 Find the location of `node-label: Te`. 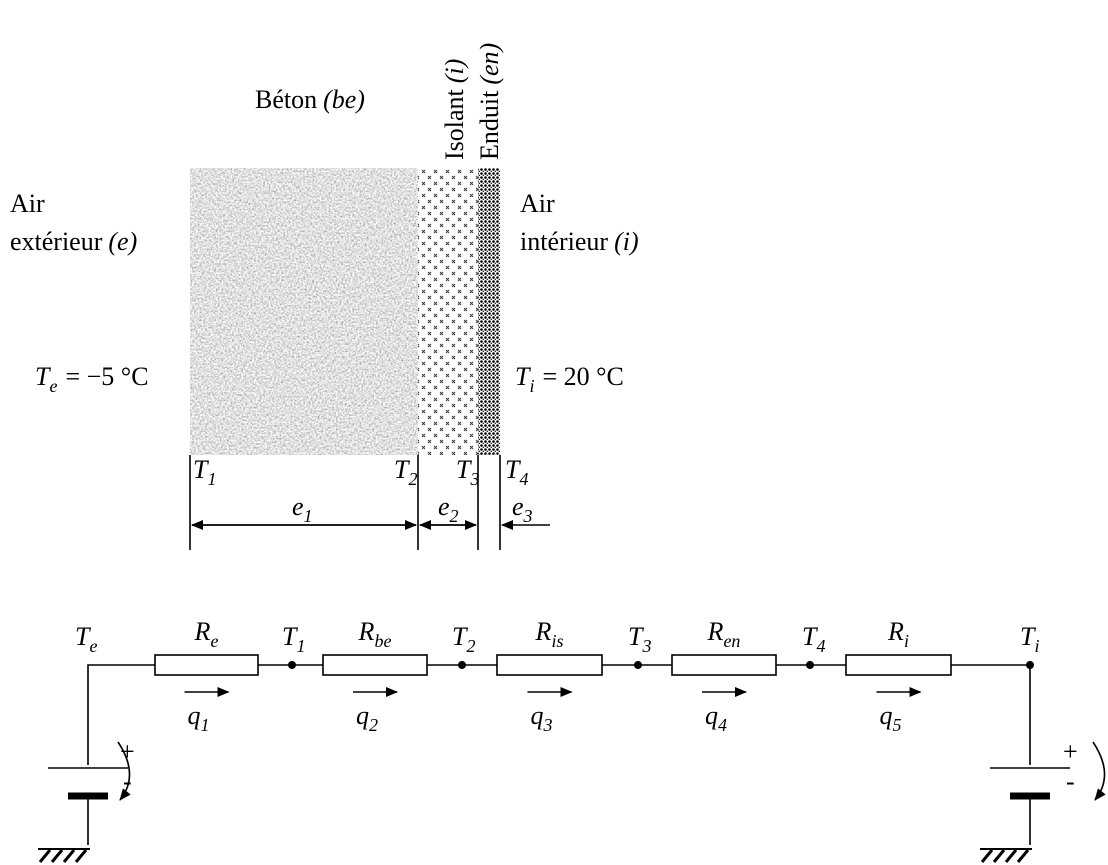

node-label: Te is located at coordinates (86, 639).